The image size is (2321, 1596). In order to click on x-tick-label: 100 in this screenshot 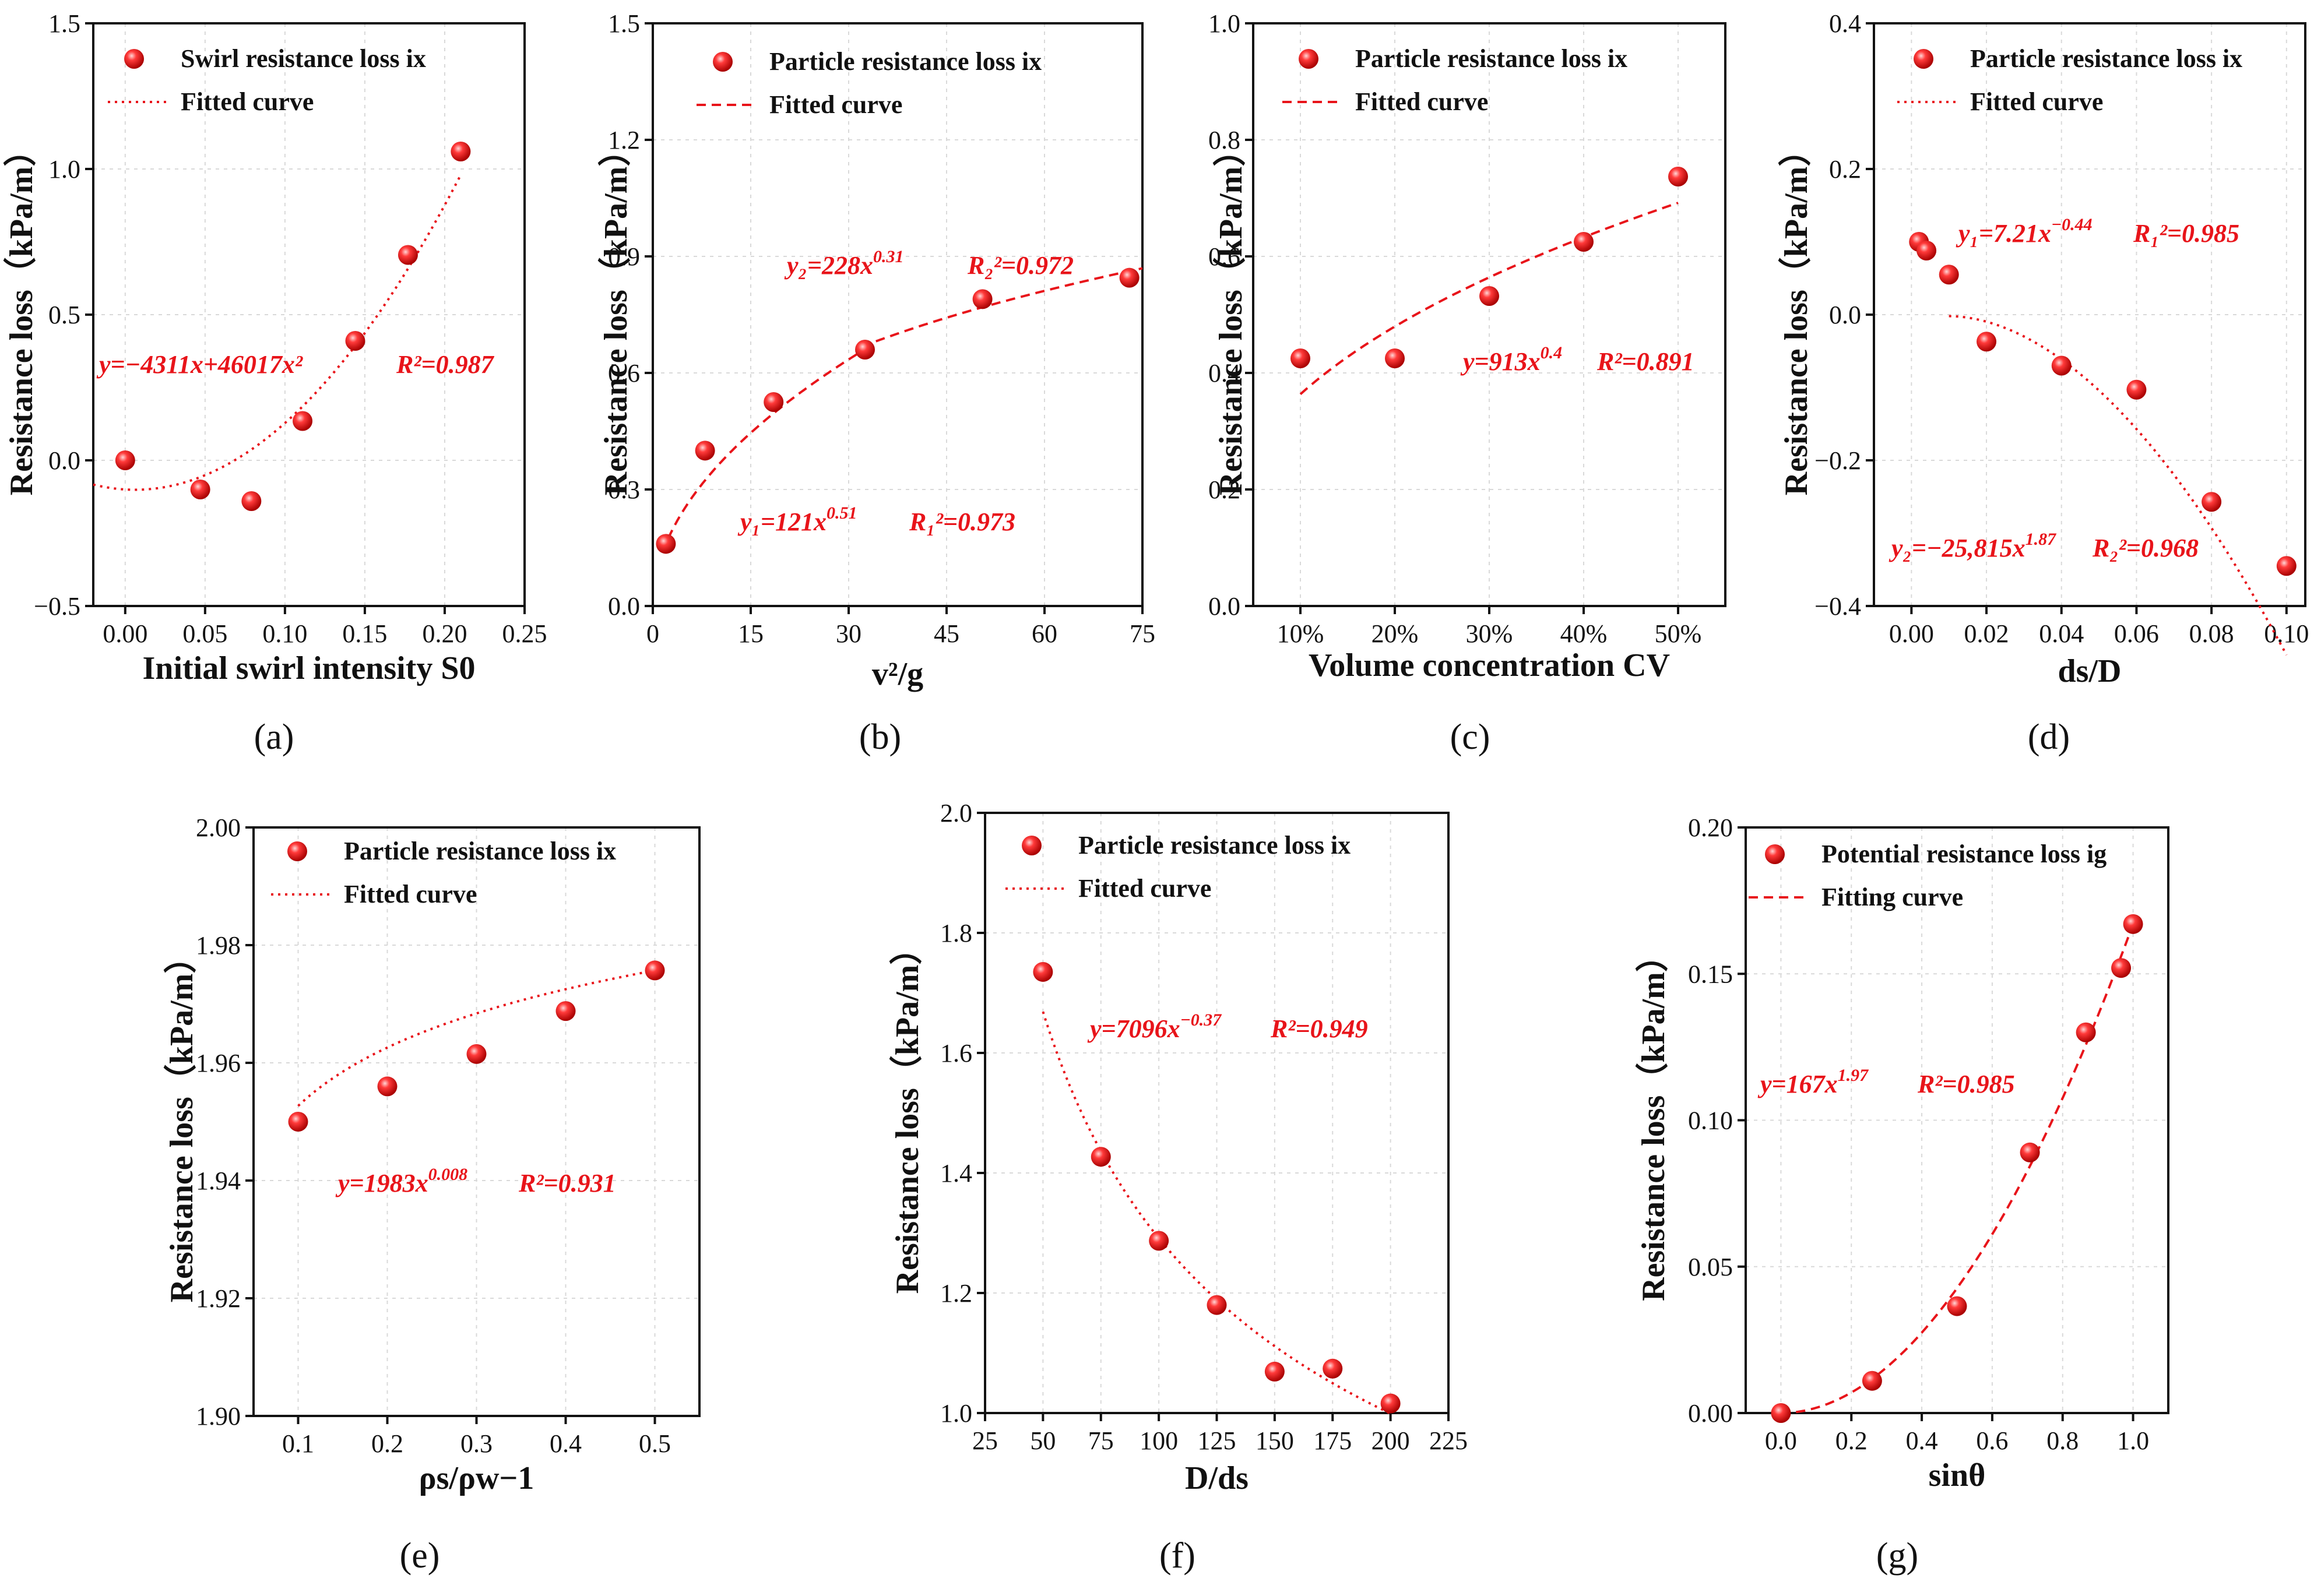, I will do `click(1159, 1441)`.